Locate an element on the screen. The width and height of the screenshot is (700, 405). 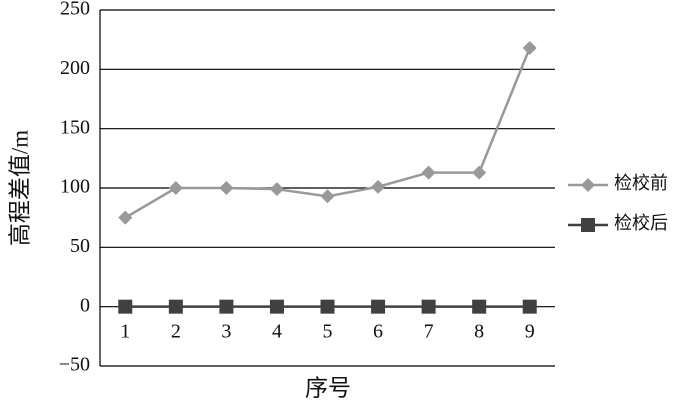
x-tick-label: 6 is located at coordinates (378, 332).